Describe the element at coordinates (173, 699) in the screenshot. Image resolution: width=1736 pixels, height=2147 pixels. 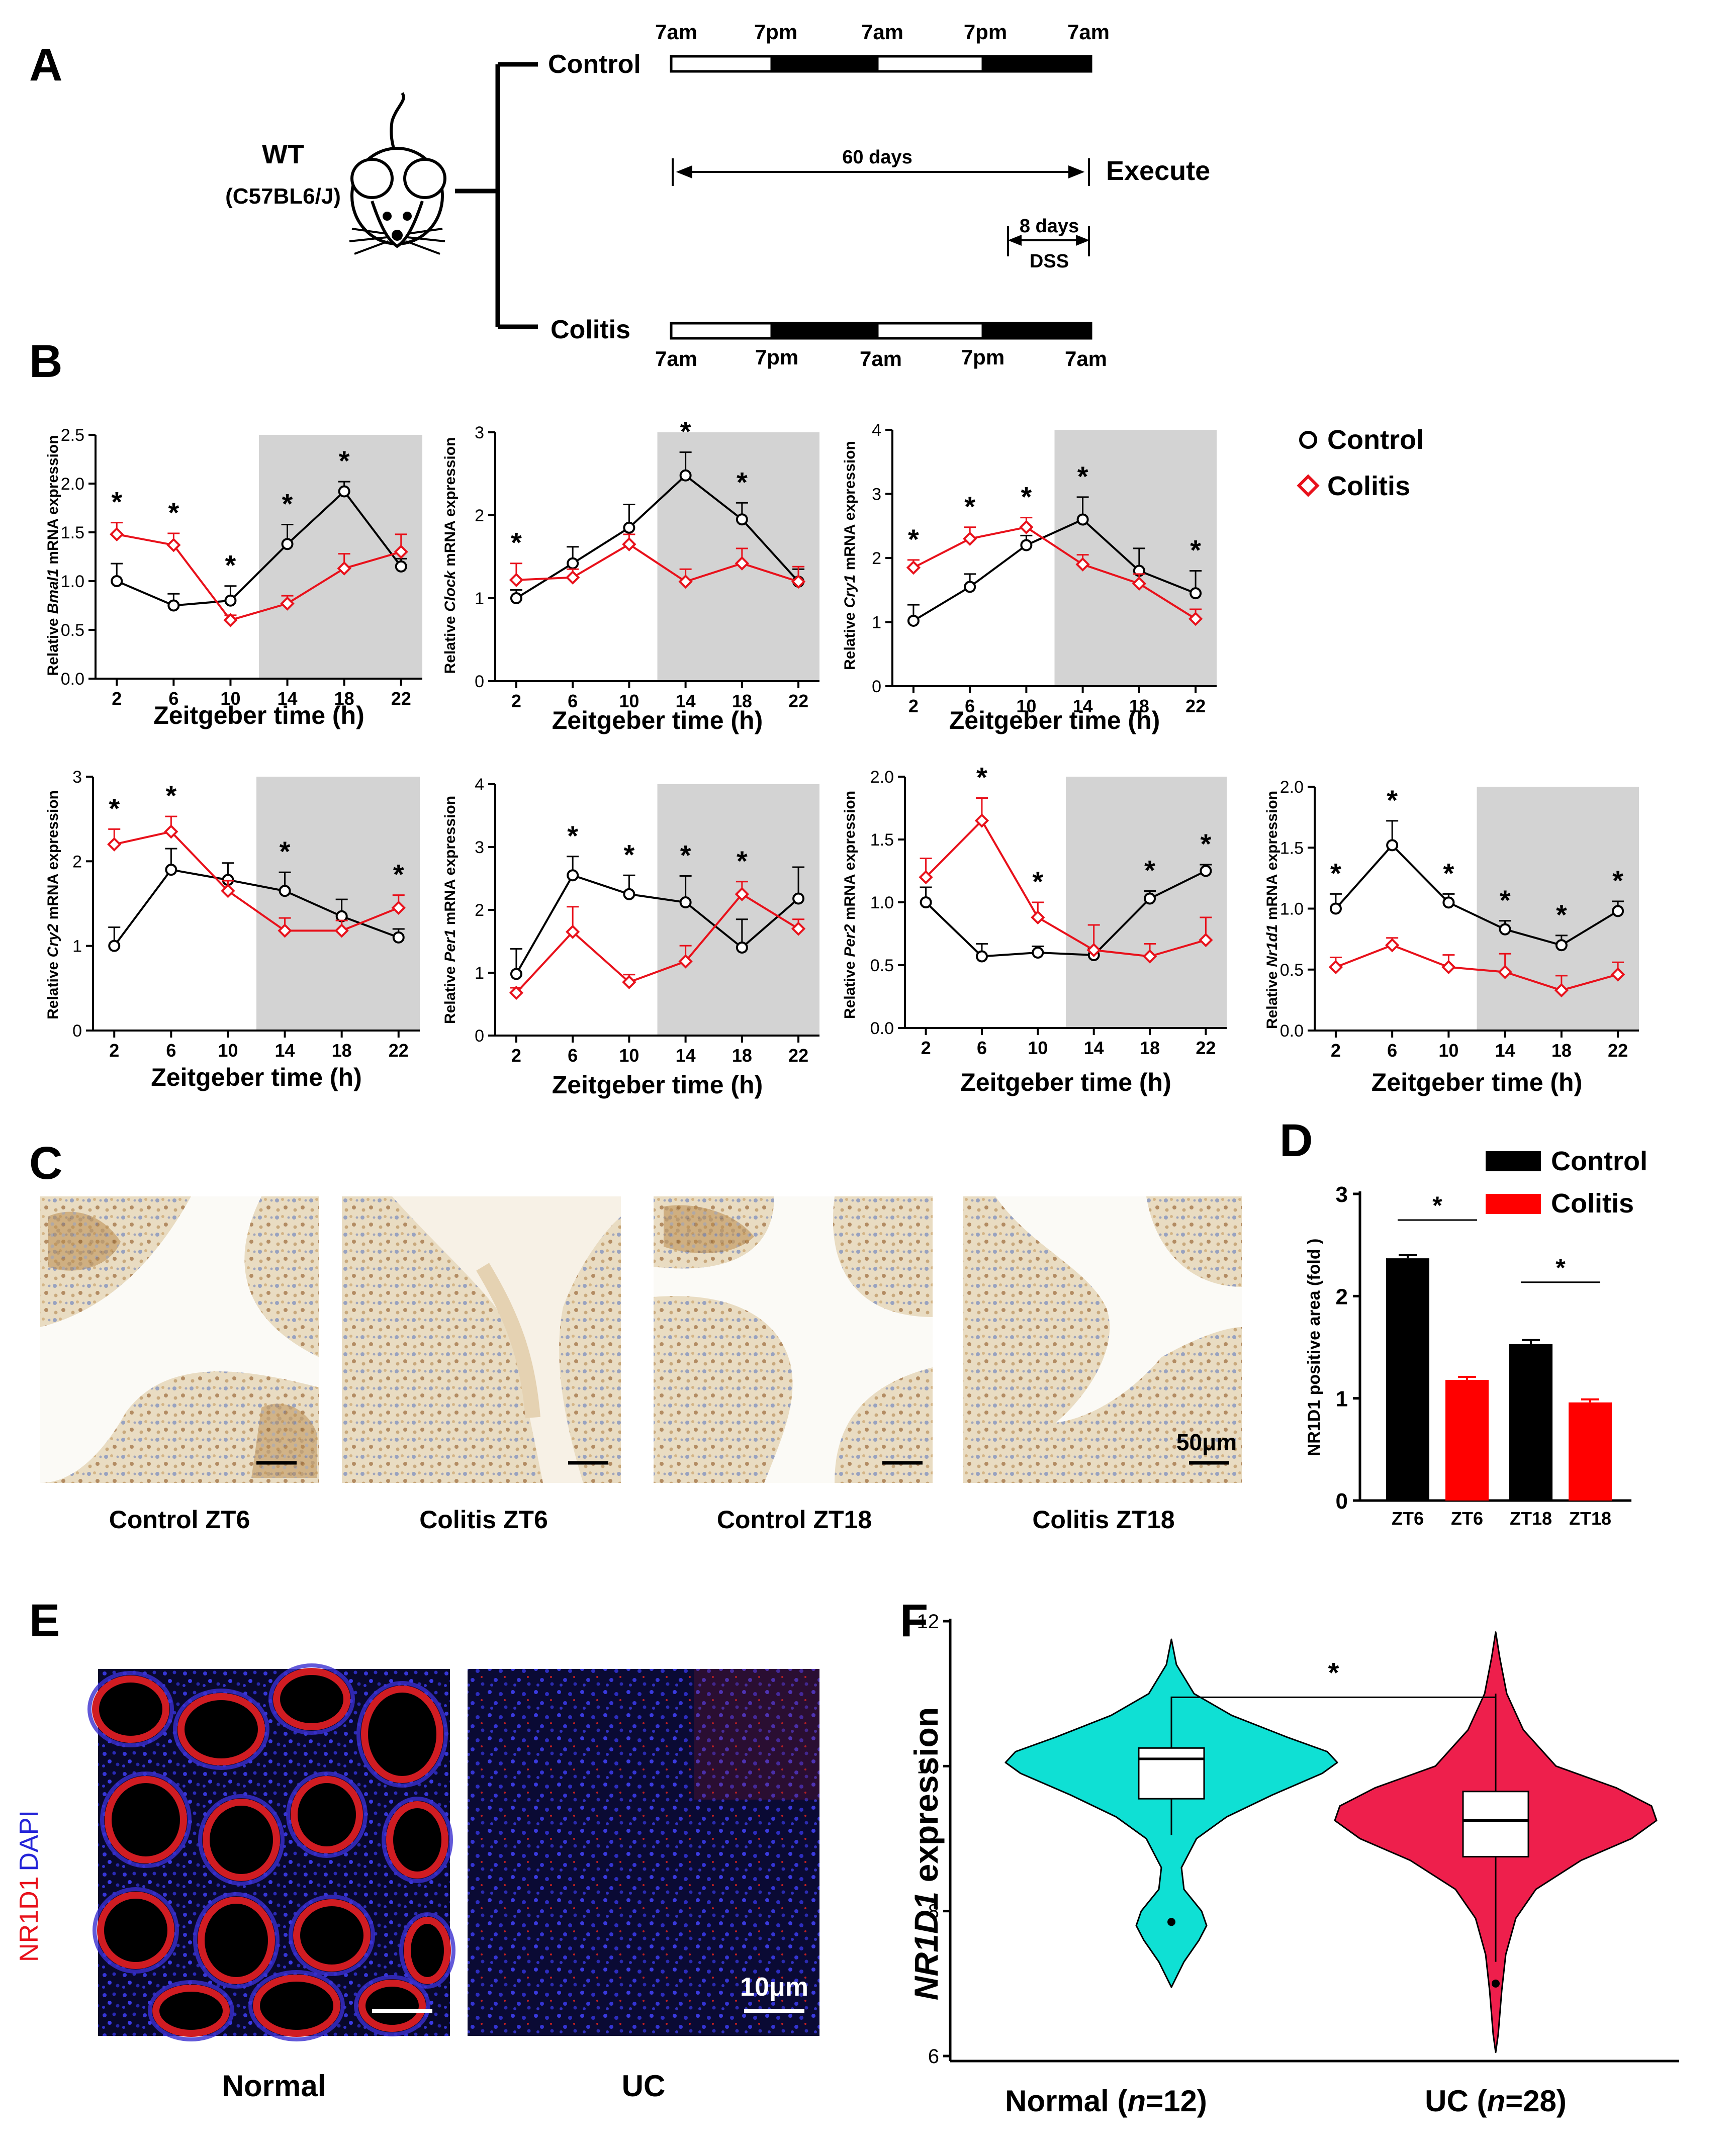
I see `x-tick-label: 6` at that location.